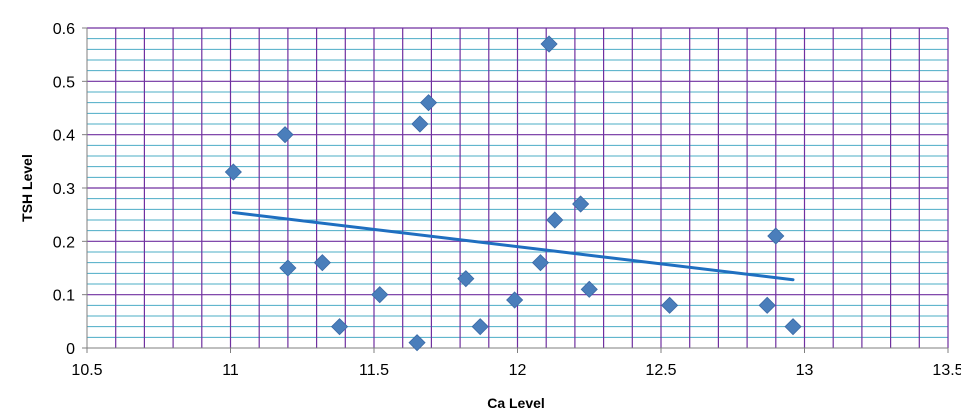 This screenshot has height=415, width=961. I want to click on y-tick-label: 0.3, so click(64, 189).